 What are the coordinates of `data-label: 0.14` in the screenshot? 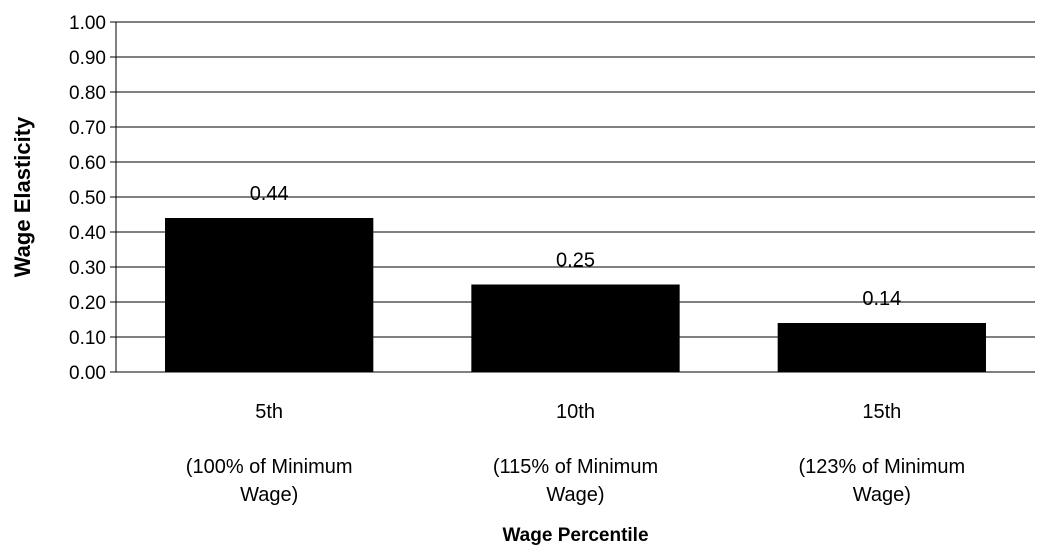 It's located at (881, 299).